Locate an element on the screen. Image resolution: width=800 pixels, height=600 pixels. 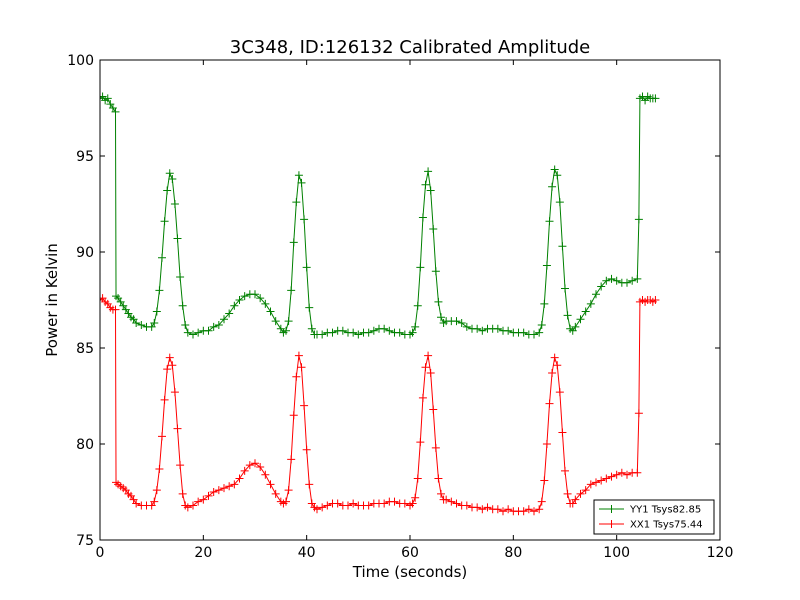
legend-label: XX1 Tsys75.44 is located at coordinates (666, 525).